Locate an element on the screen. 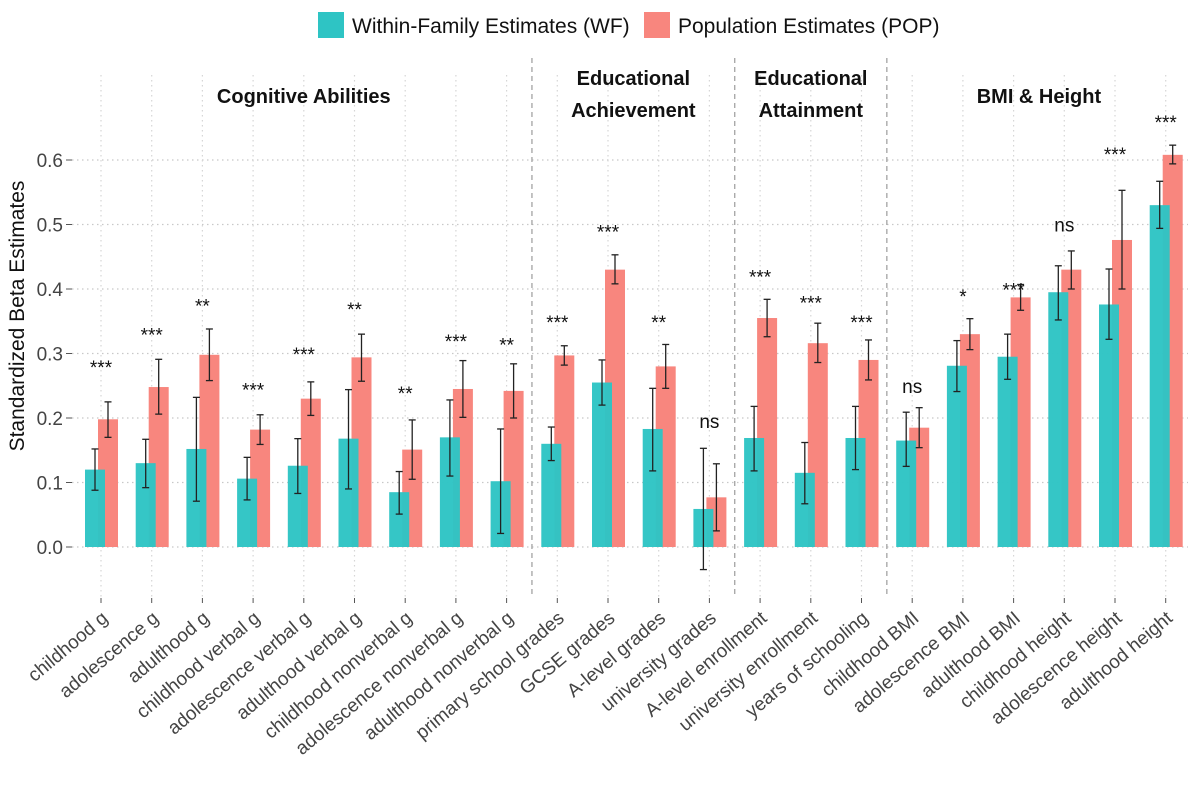  y-tick-label: 0.5 is located at coordinates (50, 226).